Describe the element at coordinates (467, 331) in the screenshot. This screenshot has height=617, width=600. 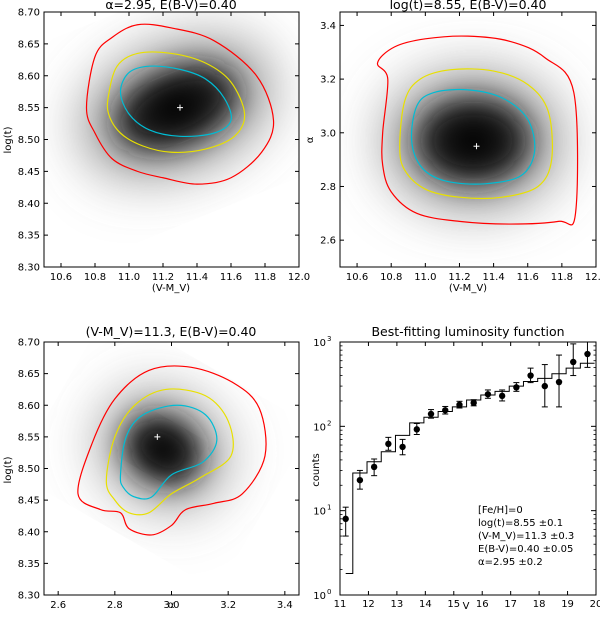
I see `panel-4-title: Best-fitting luminosity function` at that location.